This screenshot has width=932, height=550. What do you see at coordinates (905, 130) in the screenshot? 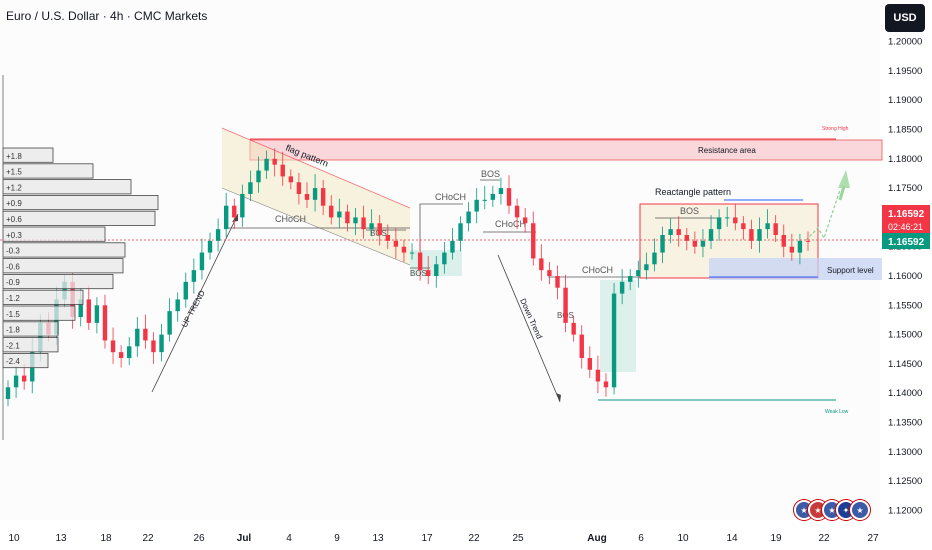
I see `price-tick-label: 1.18500` at bounding box center [905, 130].